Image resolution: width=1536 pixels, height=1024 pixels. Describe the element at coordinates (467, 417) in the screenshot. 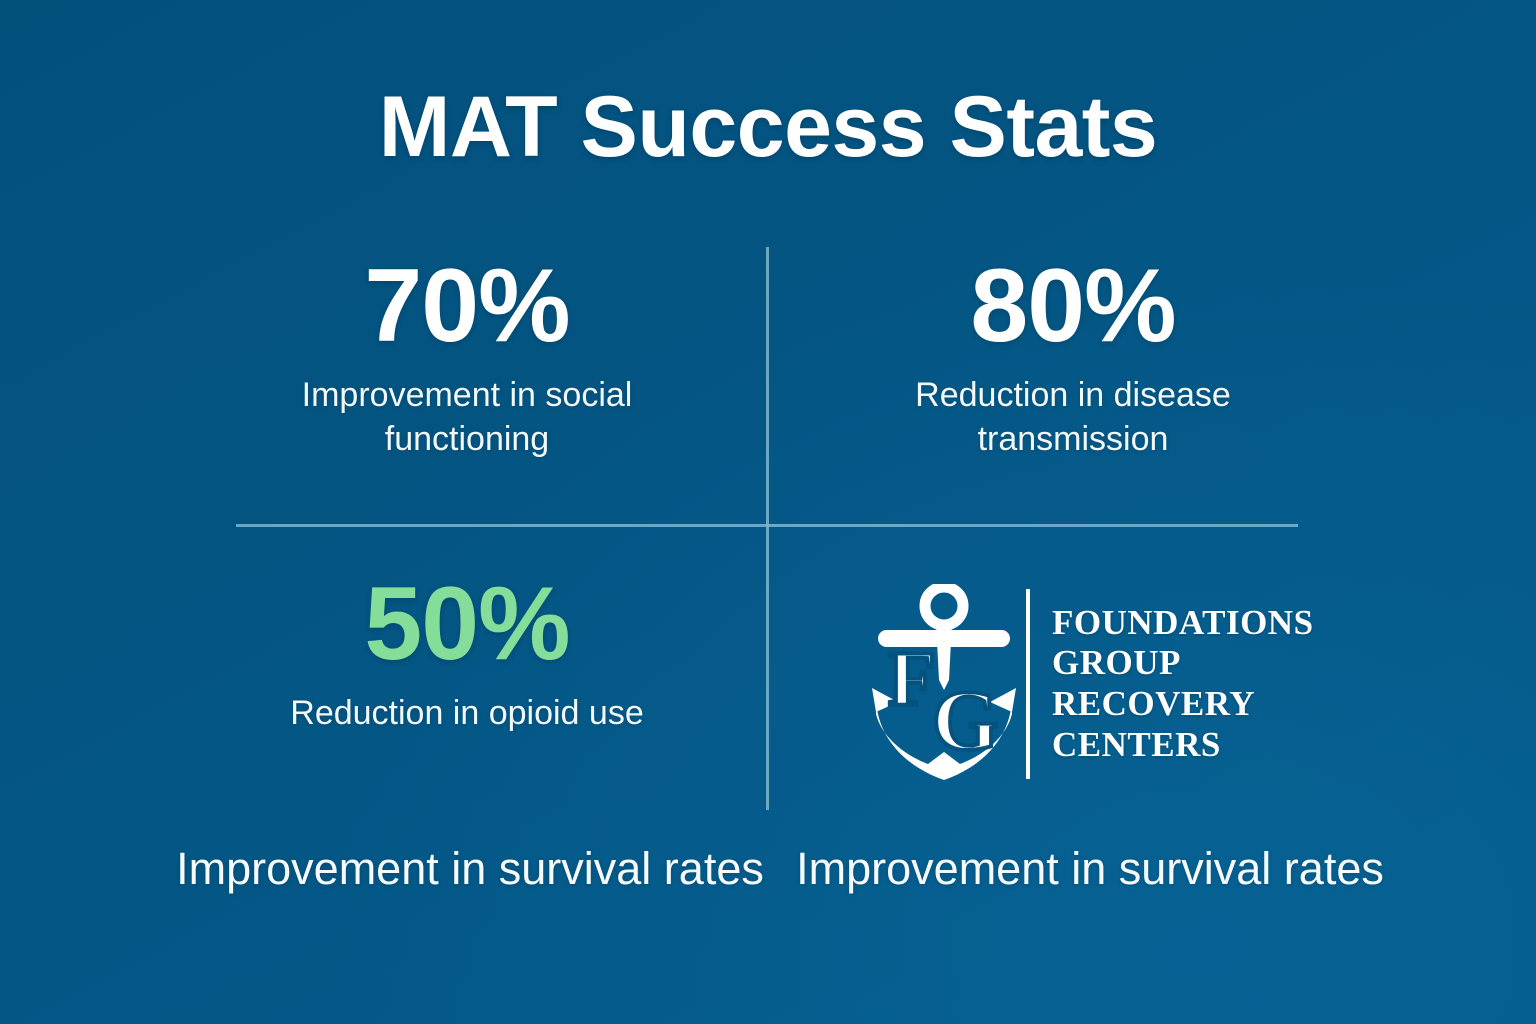

I see `stat-caption-social-functioning: Improvement in social functioning` at that location.